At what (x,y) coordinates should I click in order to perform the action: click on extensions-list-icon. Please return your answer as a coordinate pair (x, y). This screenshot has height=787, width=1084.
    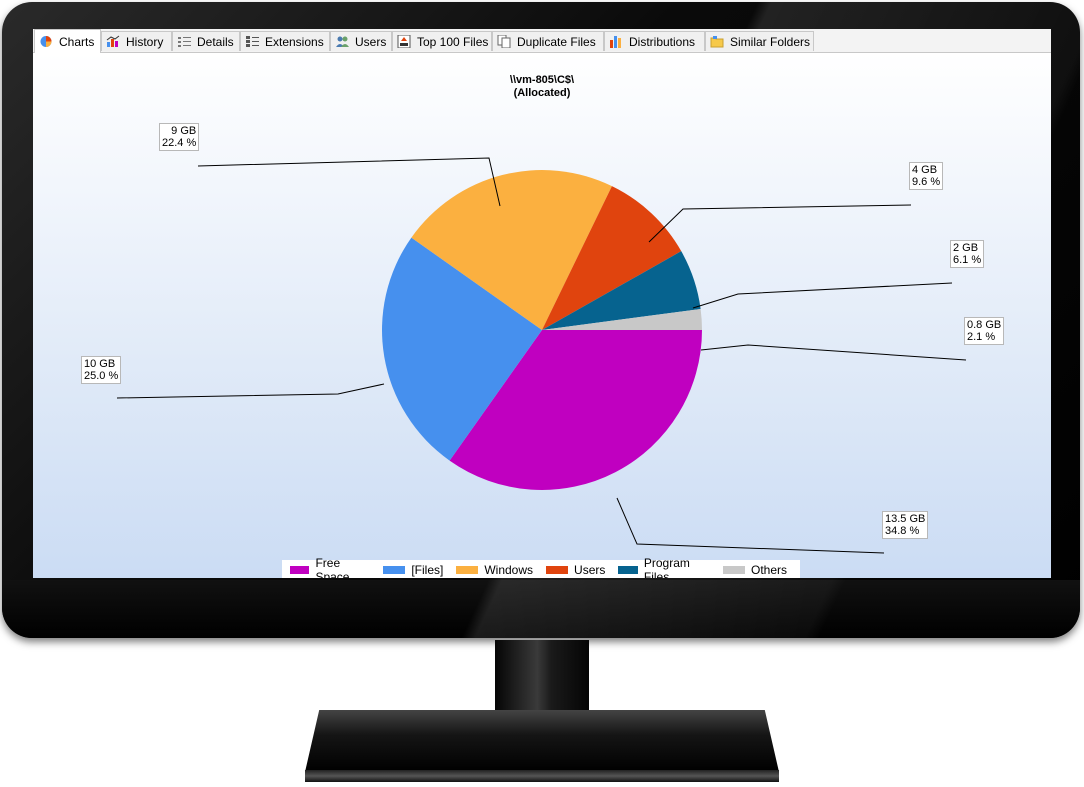
    Looking at the image, I should click on (252, 41).